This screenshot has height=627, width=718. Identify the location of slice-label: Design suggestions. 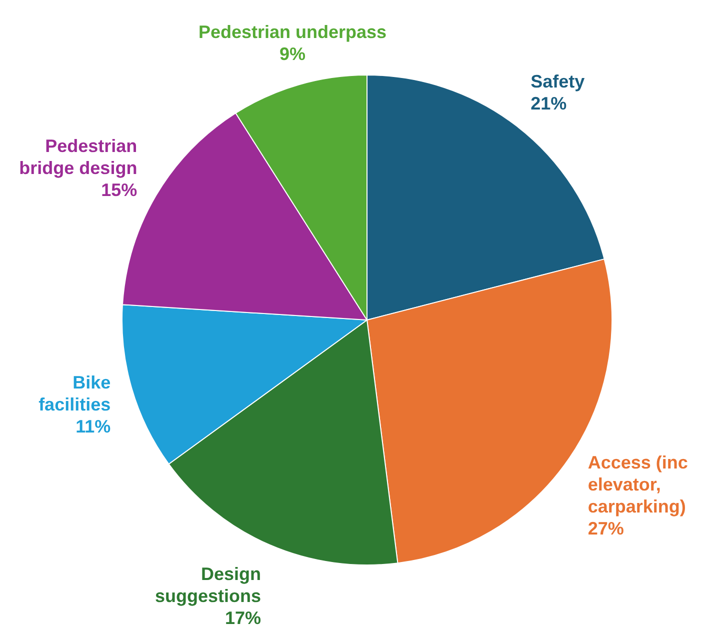
(207, 585).